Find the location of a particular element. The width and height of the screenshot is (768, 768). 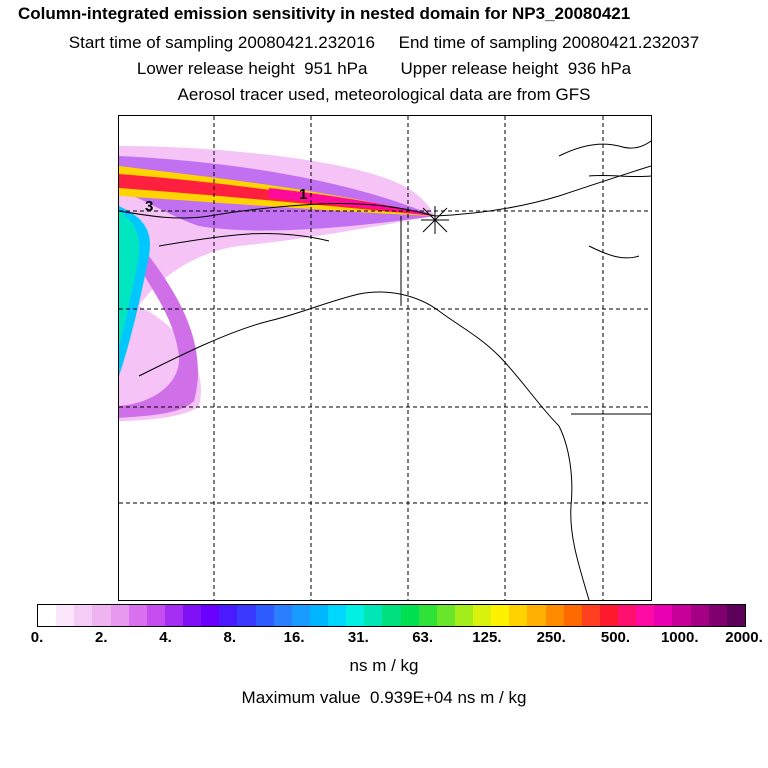

colorbar-ticks: 0. 2. 4. 8. 16. 31. 63. 125. 250. 500. 1000. 2000. is located at coordinates (384, 639).